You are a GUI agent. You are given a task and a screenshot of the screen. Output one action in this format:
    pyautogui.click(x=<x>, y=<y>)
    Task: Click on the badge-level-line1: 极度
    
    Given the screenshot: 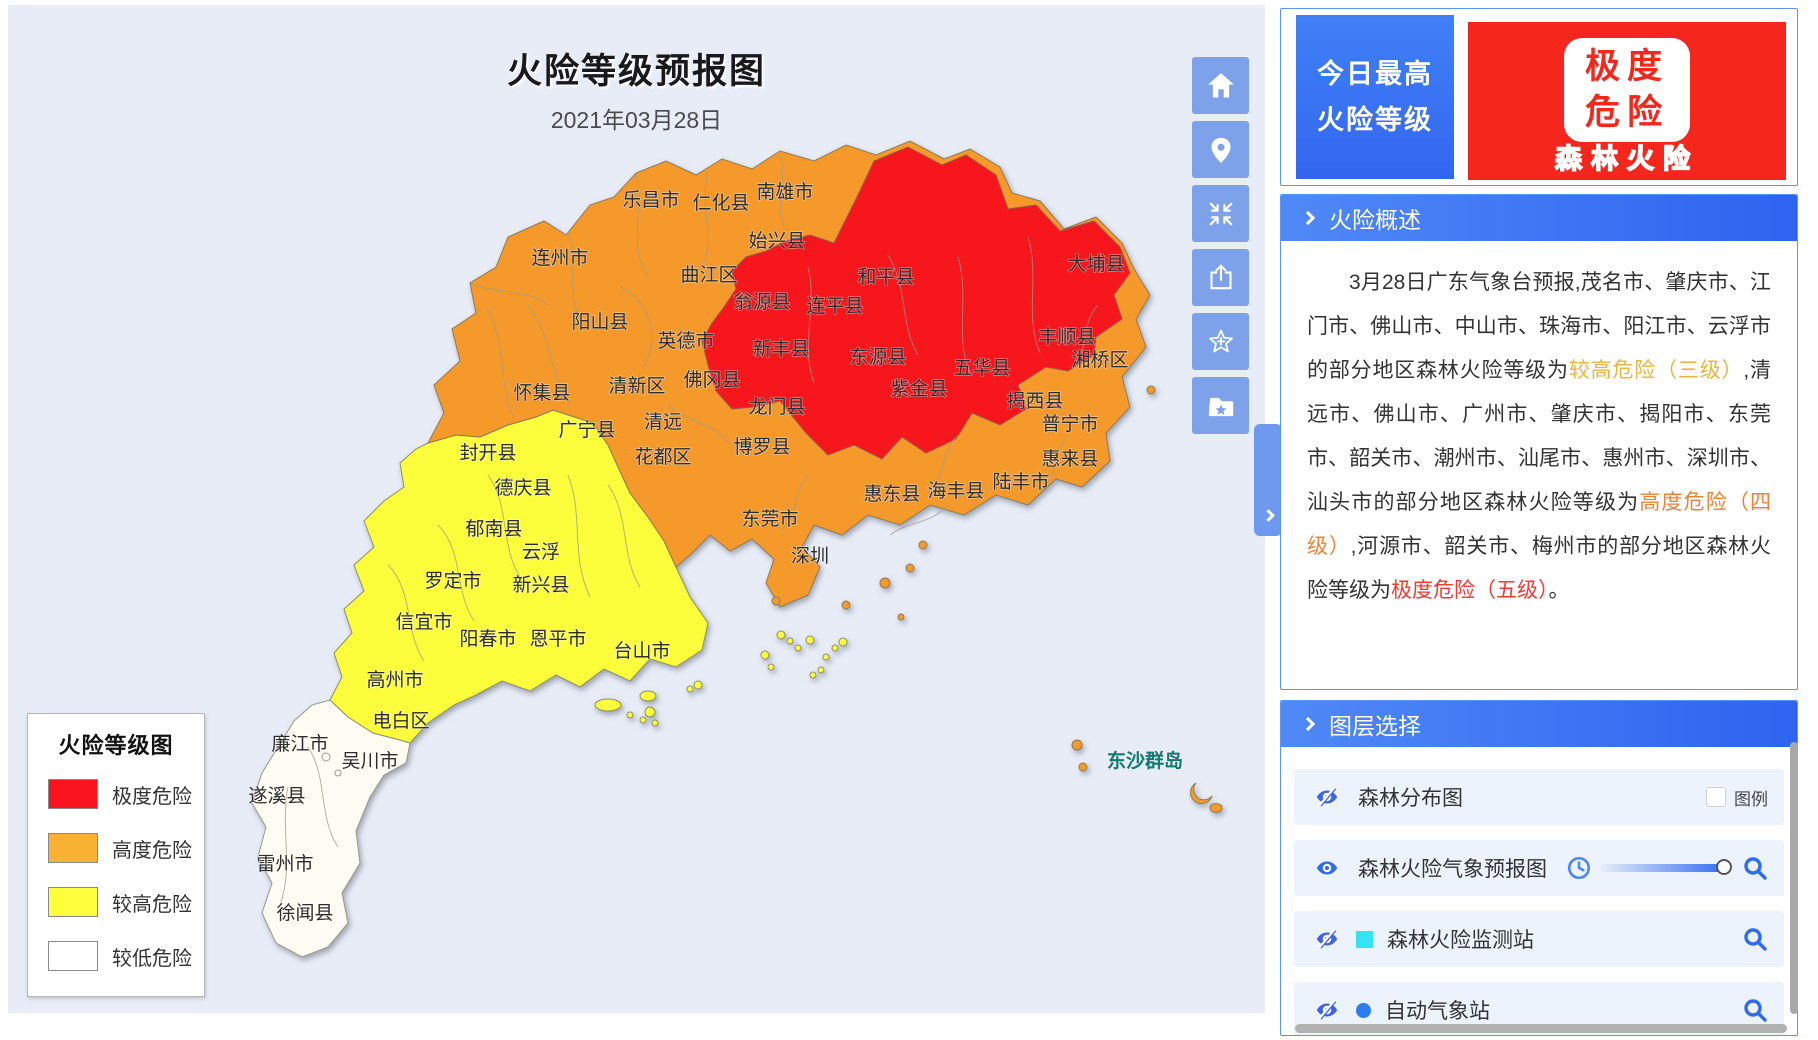 What is the action you would take?
    pyautogui.click(x=1626, y=66)
    